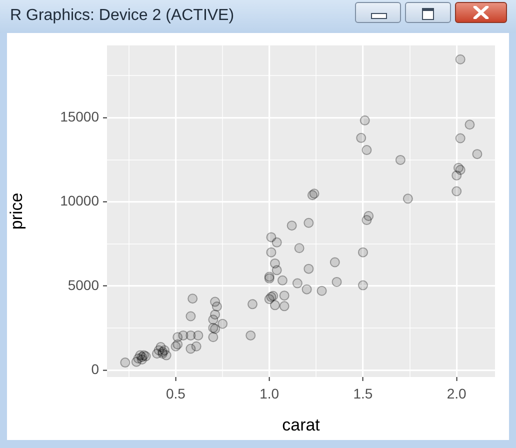  What do you see at coordinates (95, 368) in the screenshot?
I see `y-tick-label: 0` at bounding box center [95, 368].